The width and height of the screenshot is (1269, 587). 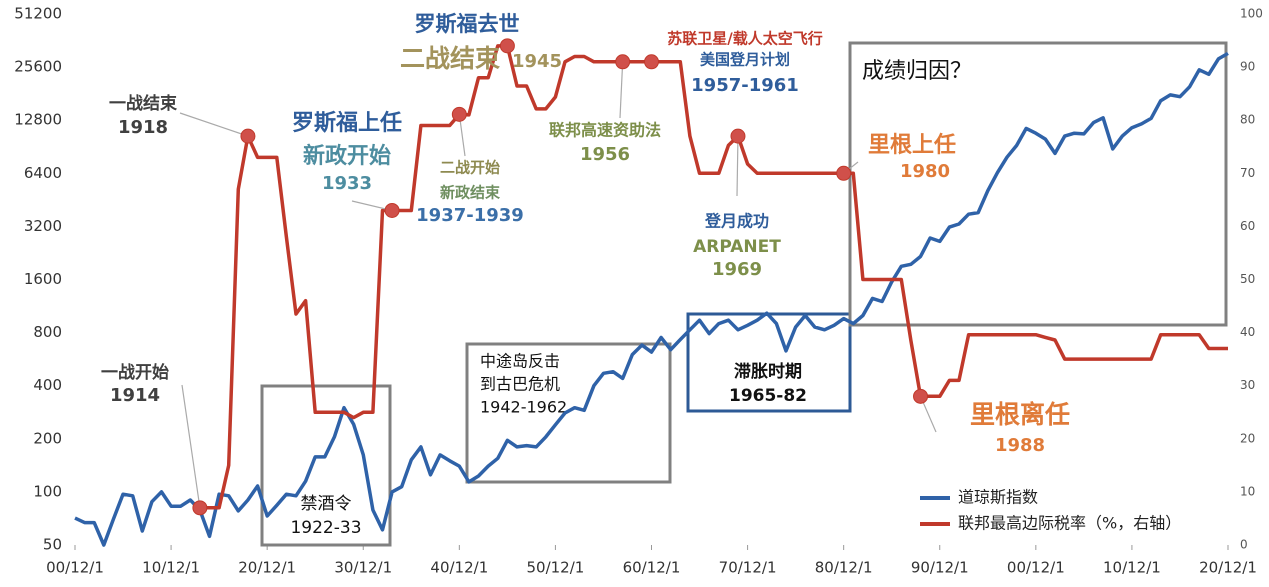 I want to click on y-tick-label: 200, so click(x=47, y=438).